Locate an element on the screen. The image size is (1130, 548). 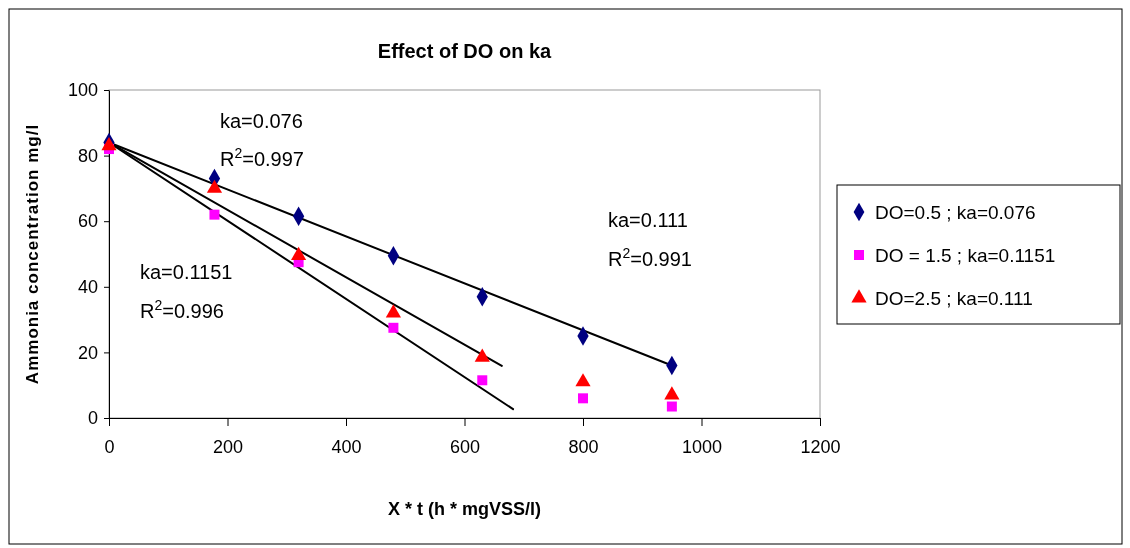
y-axis-title: Ammonia concentration mg/l is located at coordinates (32, 254).